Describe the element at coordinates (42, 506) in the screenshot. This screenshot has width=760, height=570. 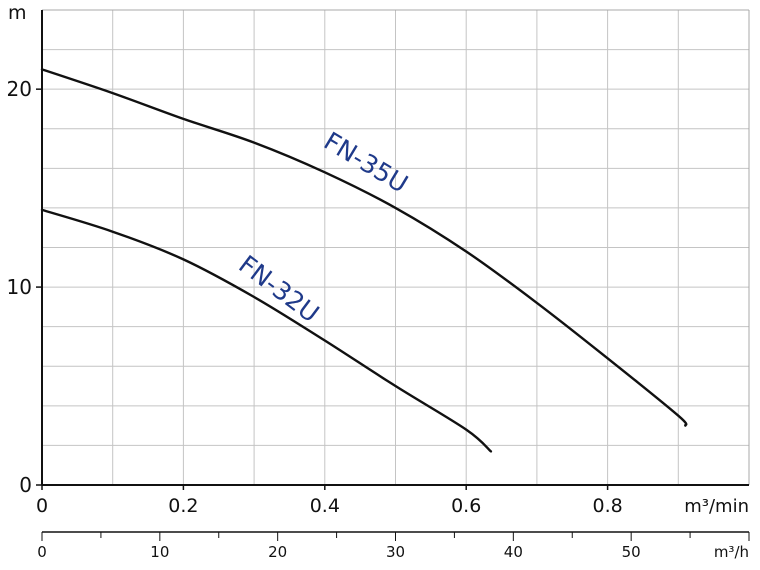
I see `x-tick-label: 0` at that location.